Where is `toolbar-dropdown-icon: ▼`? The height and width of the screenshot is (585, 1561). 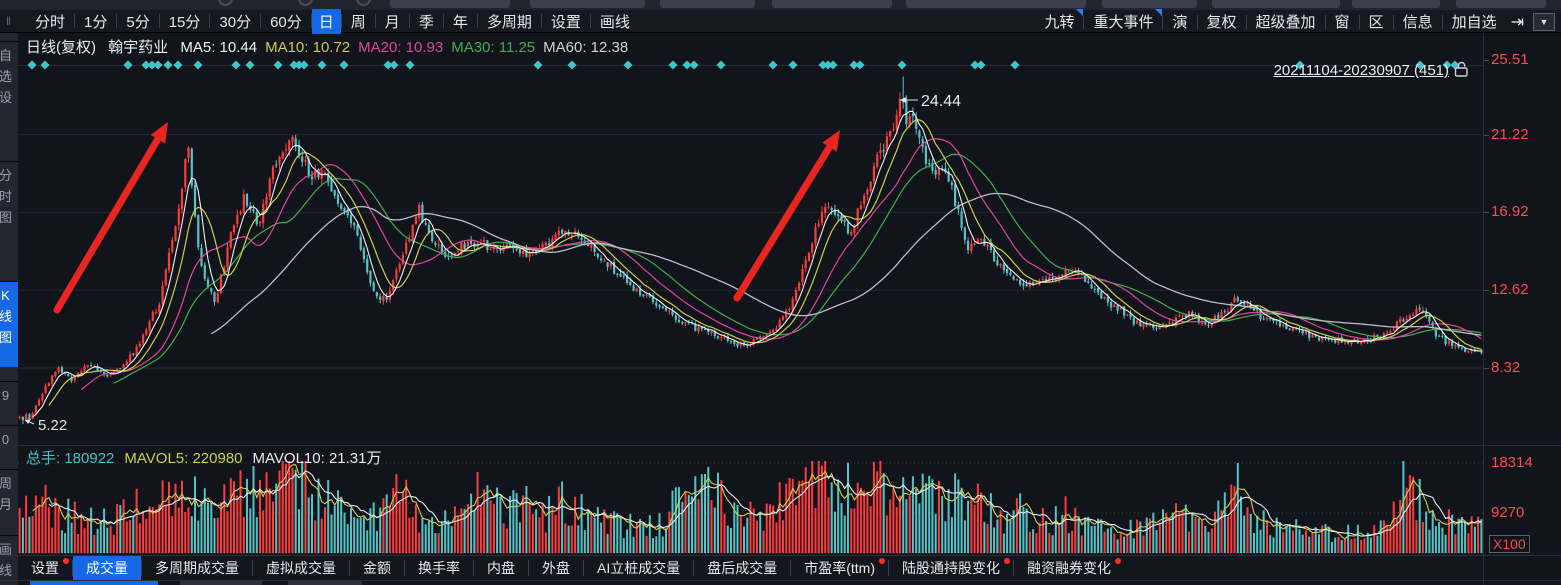
toolbar-dropdown-icon: ▼ is located at coordinates (1544, 21).